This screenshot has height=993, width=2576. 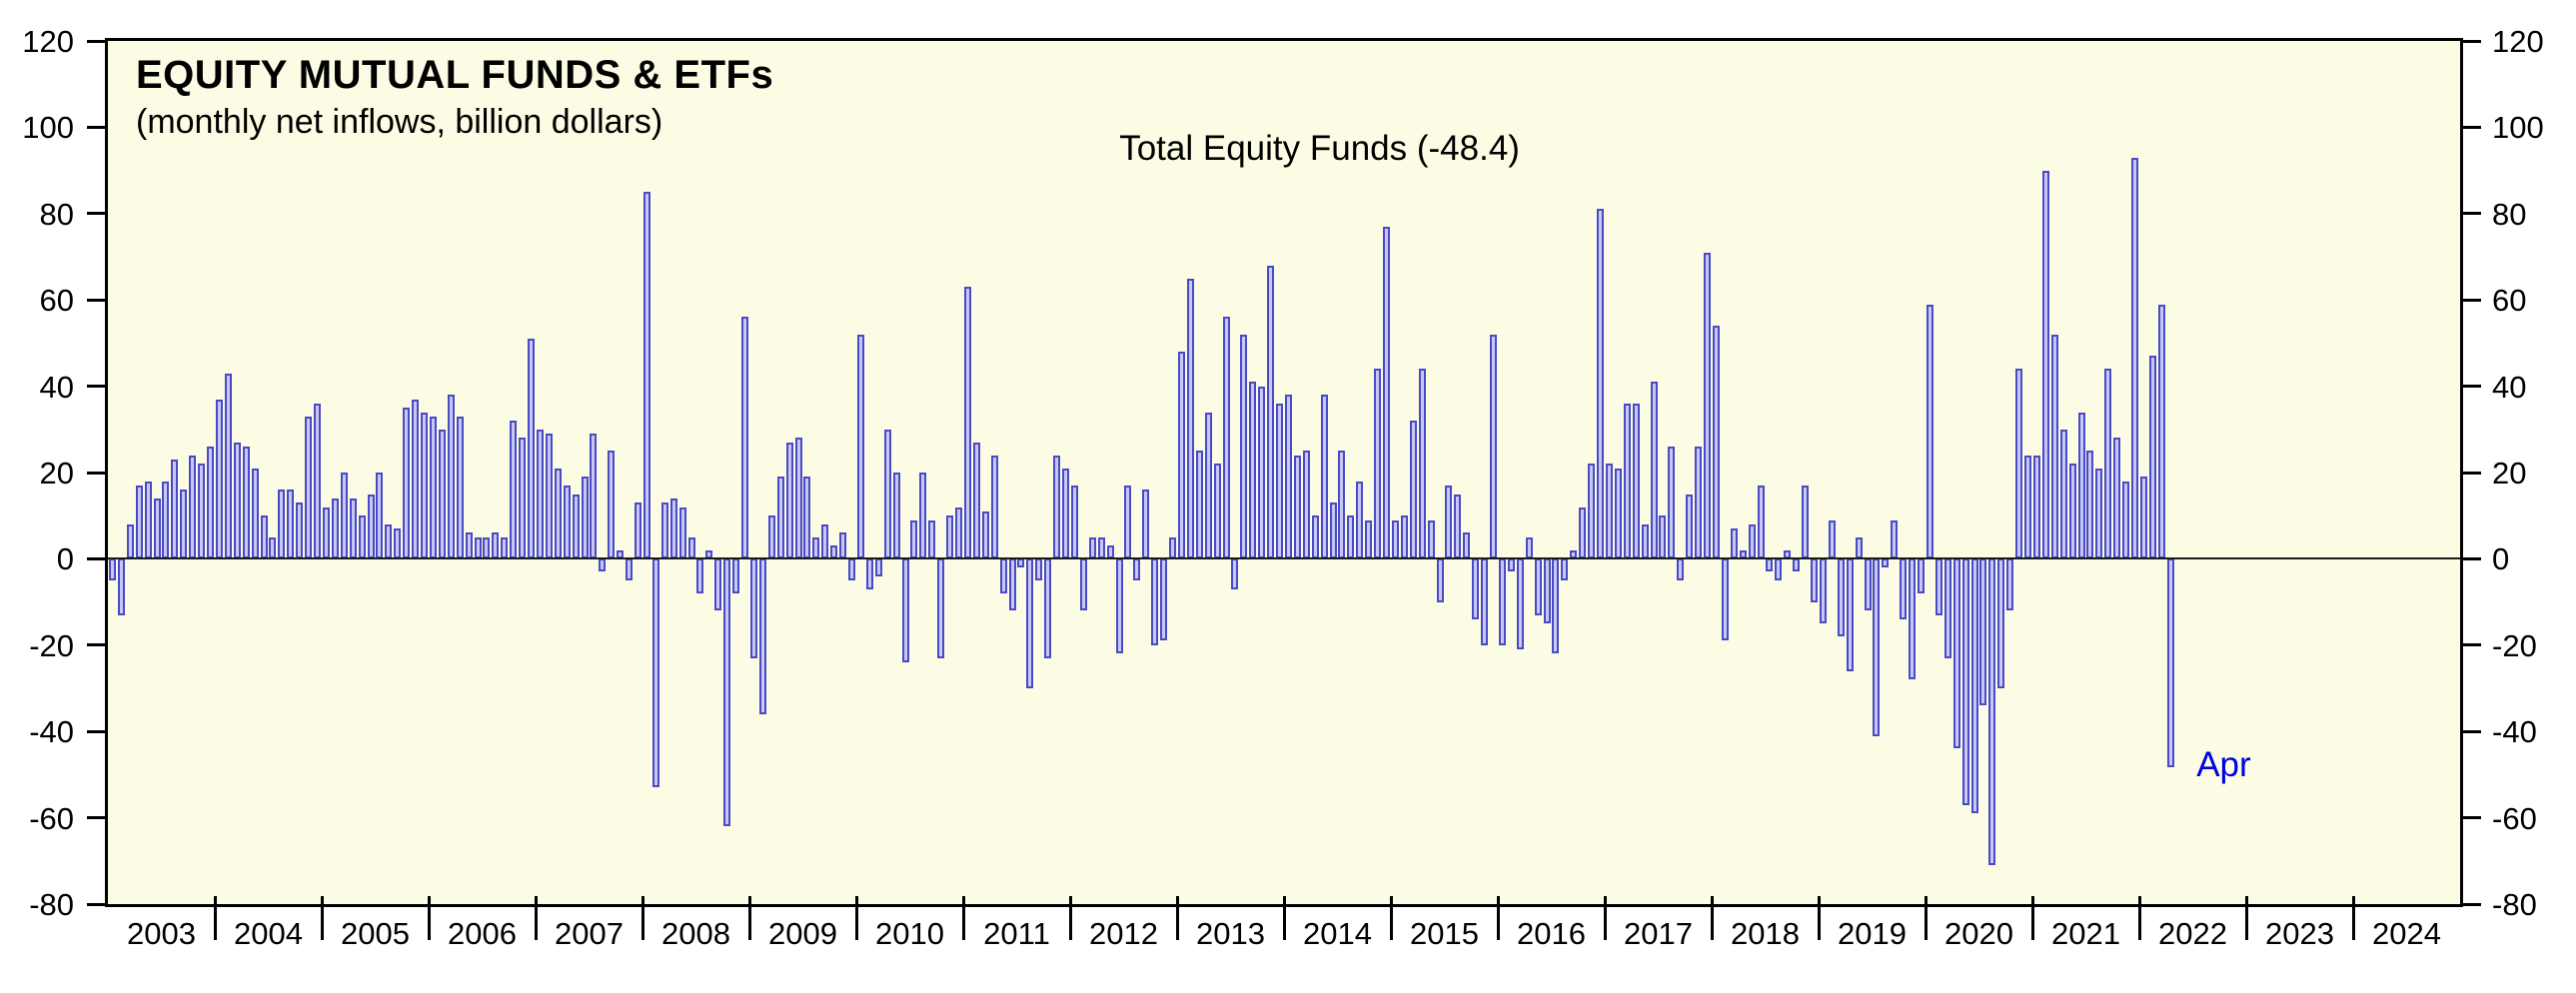 I want to click on x-axis-year-label: 2012, so click(x=1123, y=933).